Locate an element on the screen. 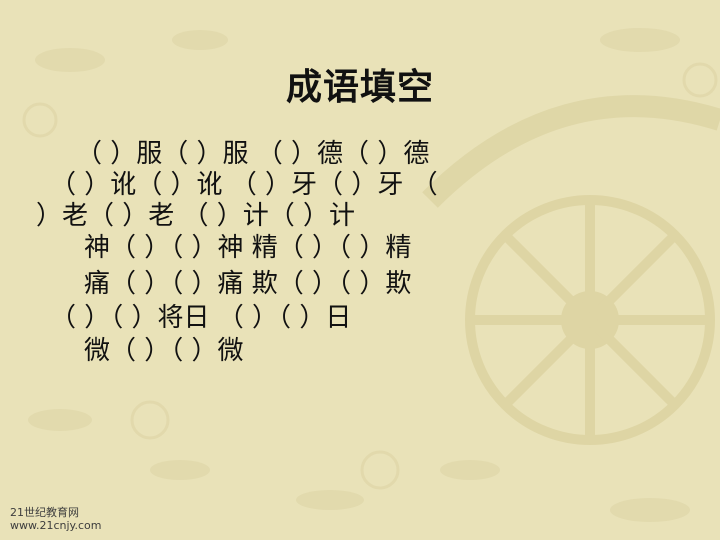  watermark-line-2: www.21cnjy.com is located at coordinates (56, 525).